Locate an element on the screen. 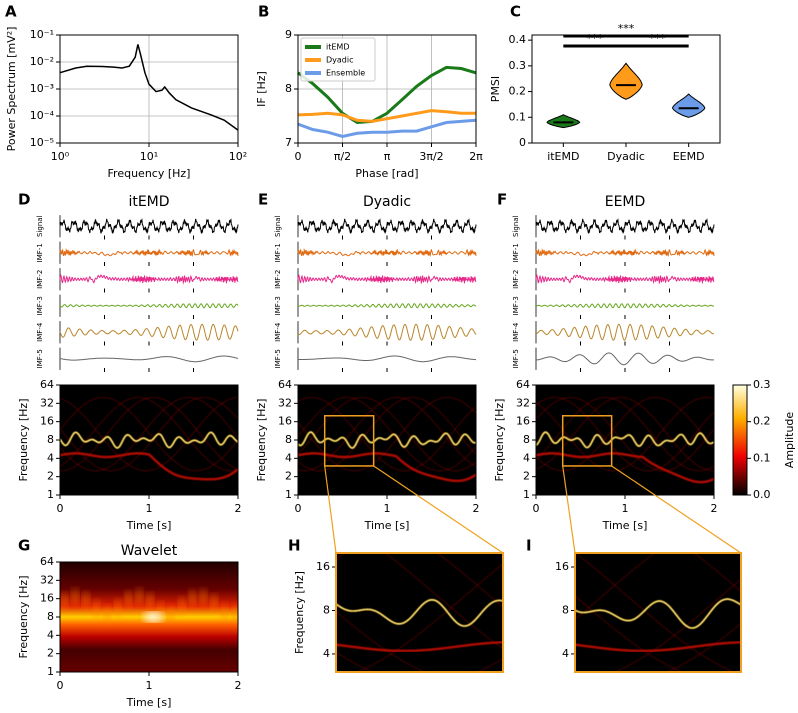 The width and height of the screenshot is (798, 713). panel-letter: H is located at coordinates (294, 546).